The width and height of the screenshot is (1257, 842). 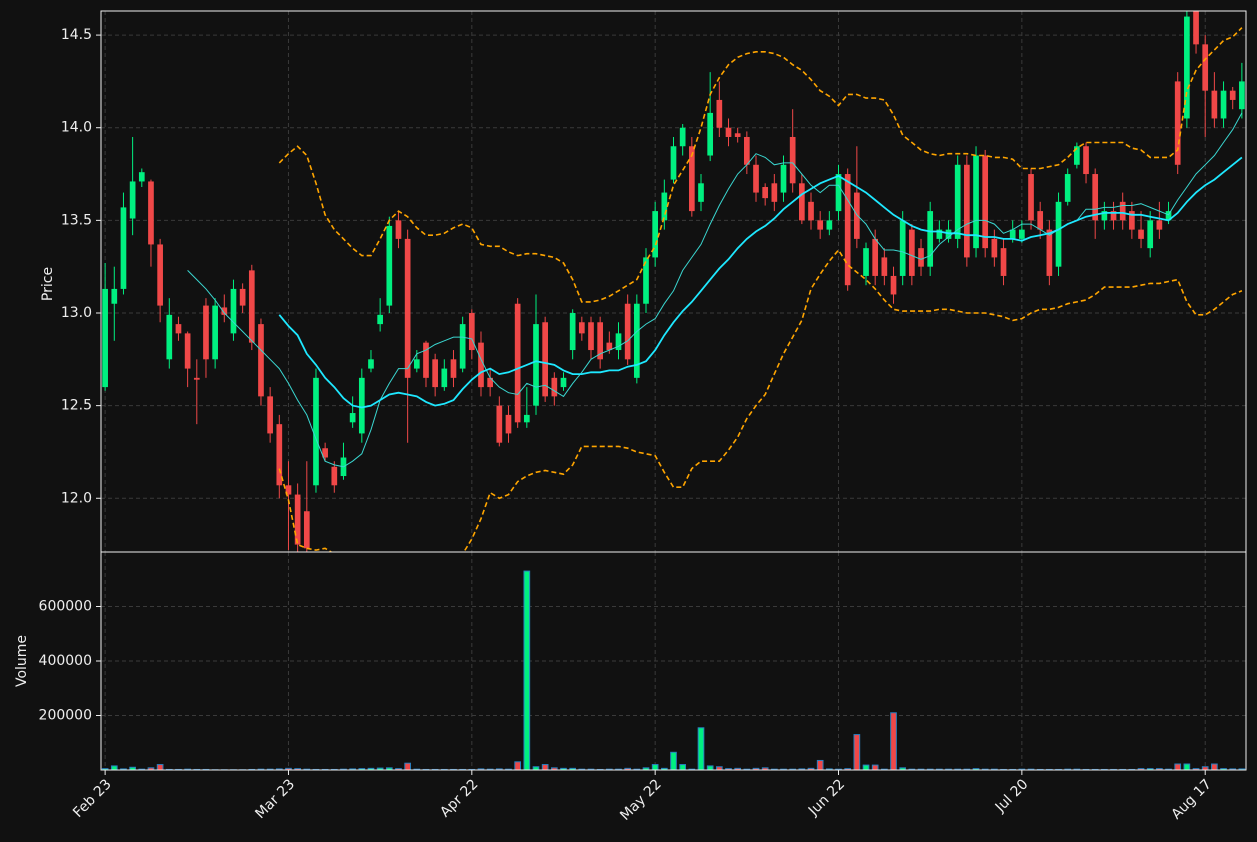 I want to click on y-tick-label: 12.0, so click(x=76, y=498).